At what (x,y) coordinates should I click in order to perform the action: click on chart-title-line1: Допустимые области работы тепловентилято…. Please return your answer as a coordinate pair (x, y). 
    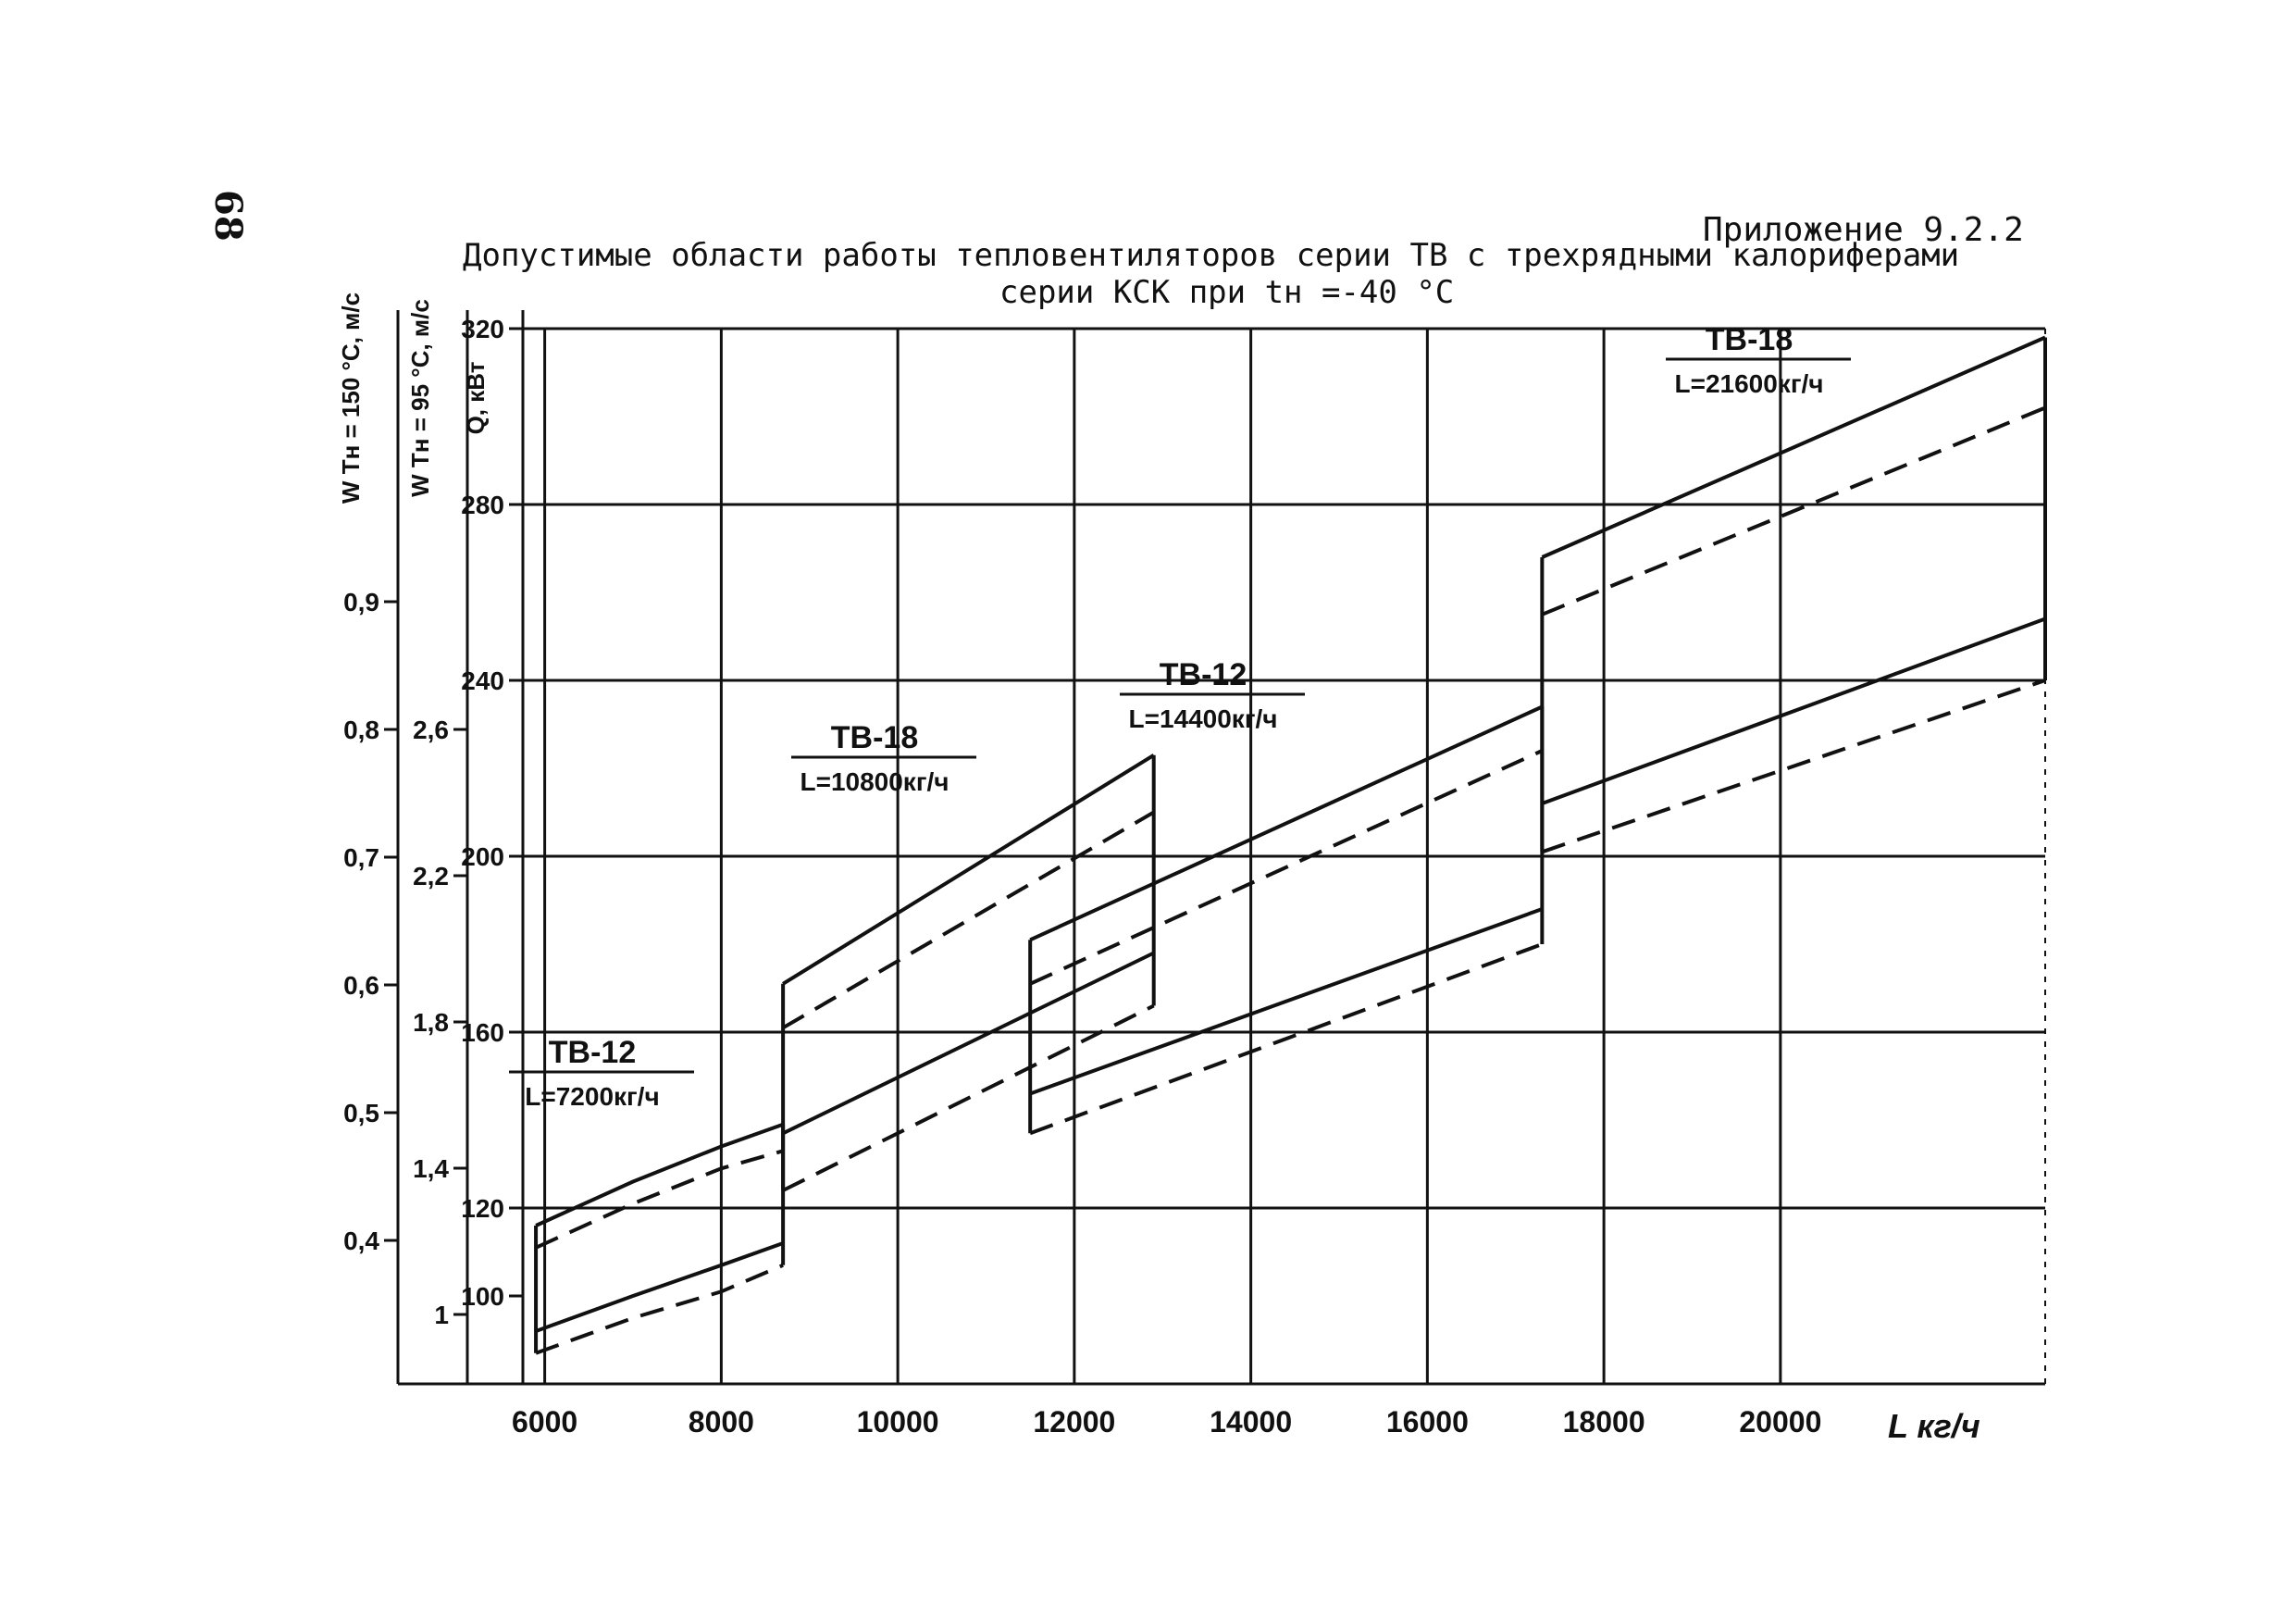
    Looking at the image, I should click on (1212, 256).